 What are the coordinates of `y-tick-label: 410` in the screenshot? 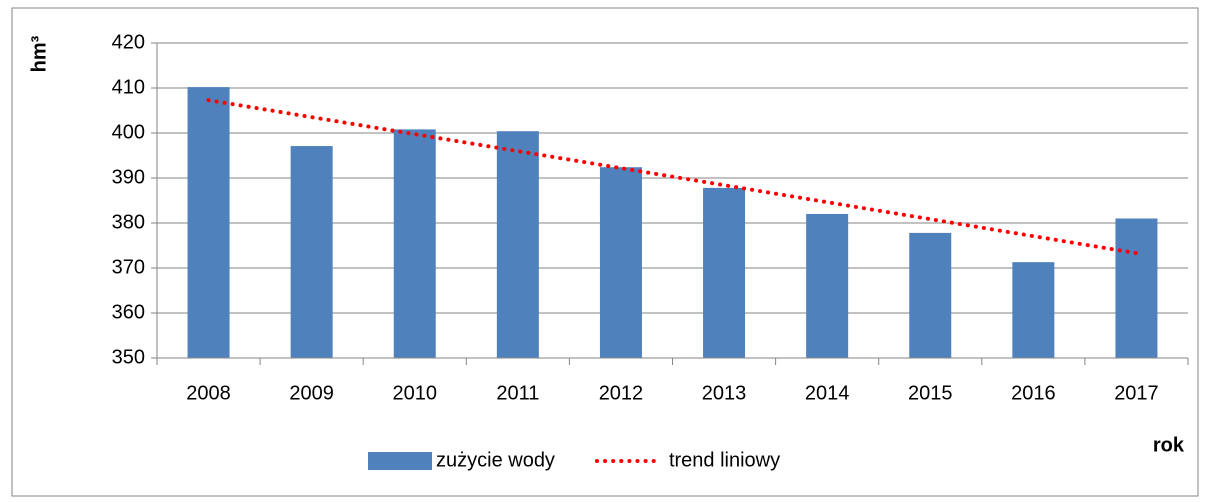 It's located at (128, 87).